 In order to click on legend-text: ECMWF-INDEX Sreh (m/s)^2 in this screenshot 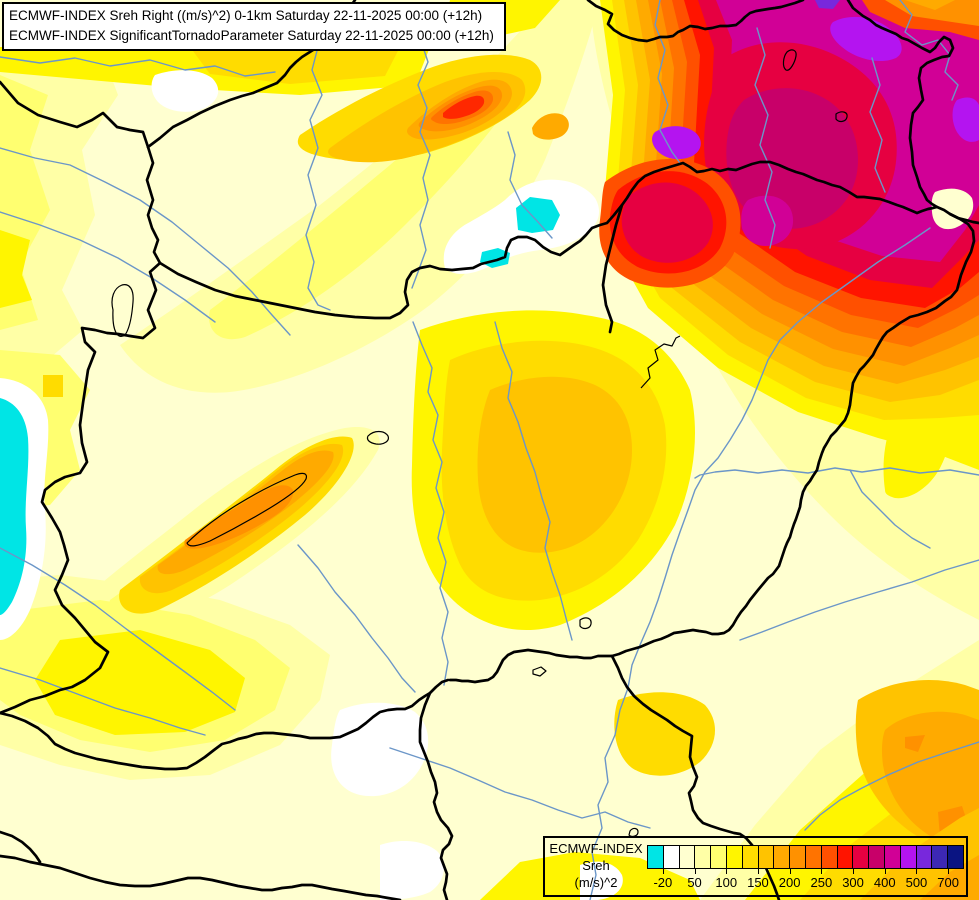, I will do `click(596, 865)`.